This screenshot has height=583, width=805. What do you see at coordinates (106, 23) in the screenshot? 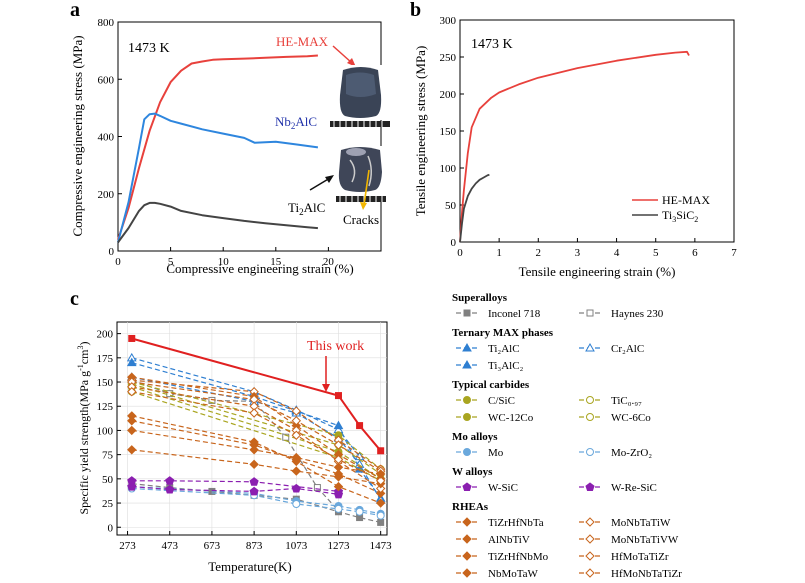
I see `panel-a-ytick-label: 800` at bounding box center [106, 23].